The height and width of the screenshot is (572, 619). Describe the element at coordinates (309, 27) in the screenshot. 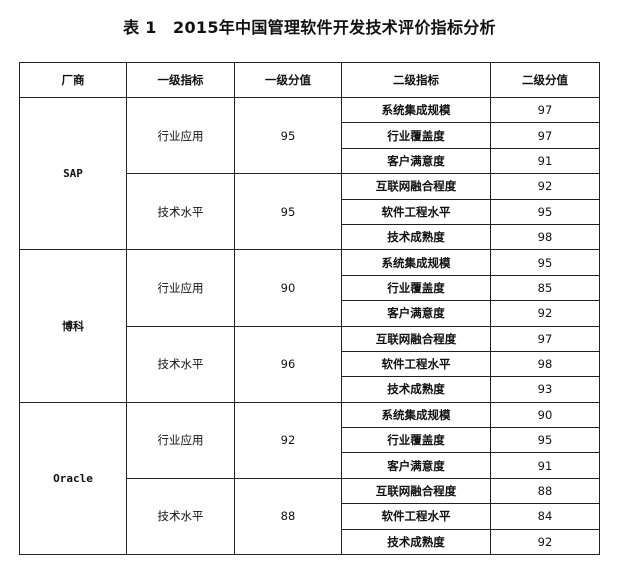

I see `table-title: 表 1 2015年中国管理软件开发技术评价指标分析` at that location.